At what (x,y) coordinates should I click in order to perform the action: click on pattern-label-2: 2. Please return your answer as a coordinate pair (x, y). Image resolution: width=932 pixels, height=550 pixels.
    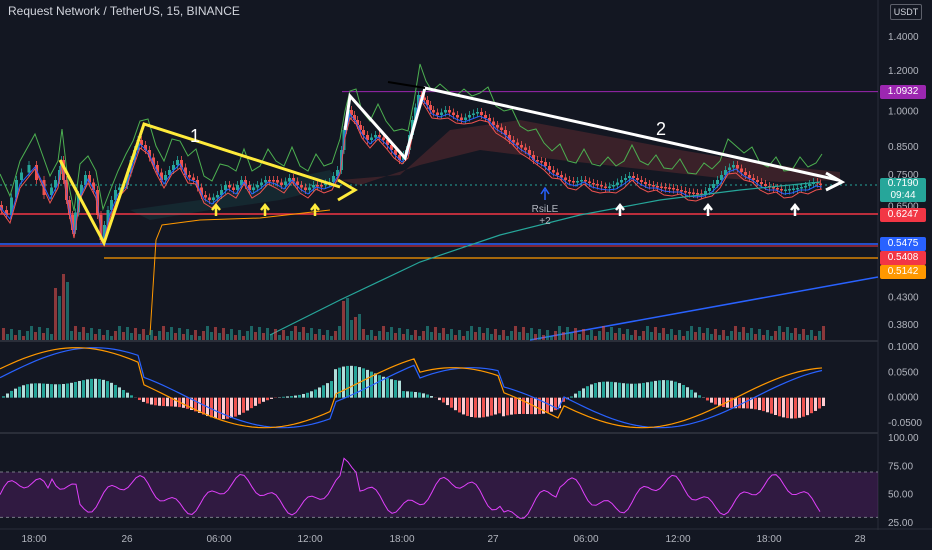
    Looking at the image, I should click on (661, 129).